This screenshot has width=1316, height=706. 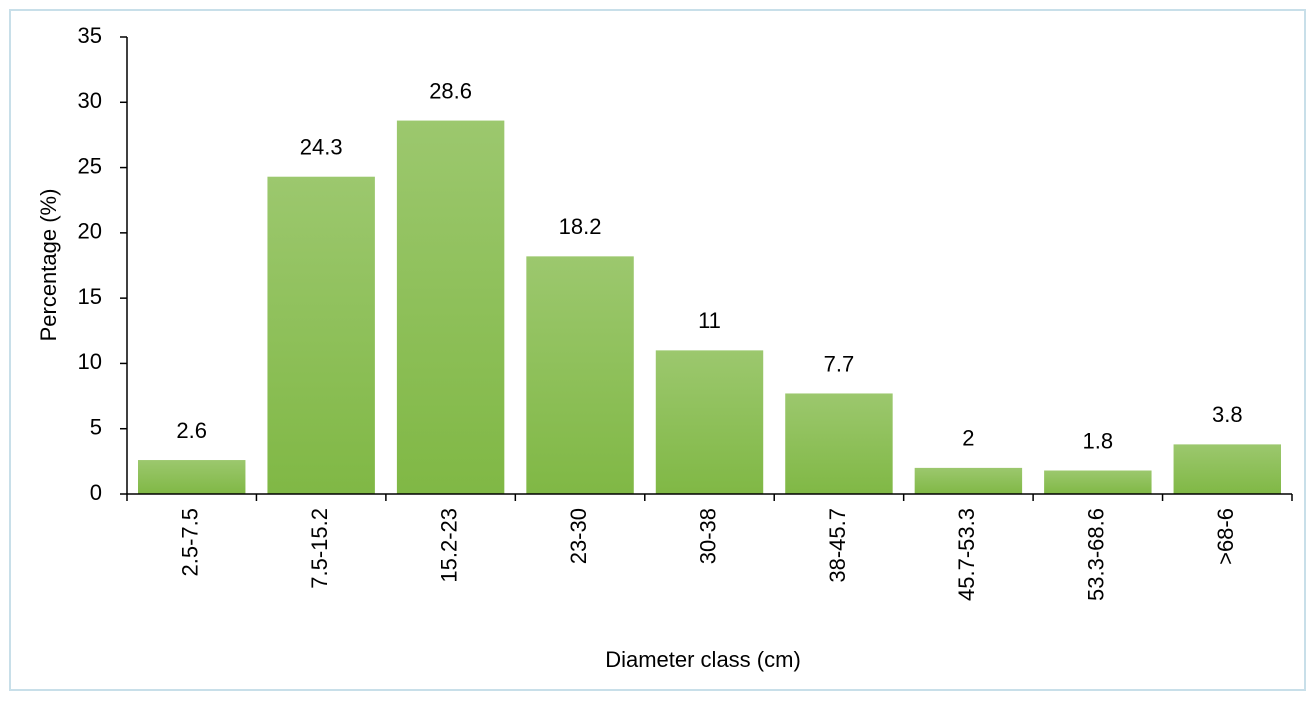 I want to click on value-label: 2.6, so click(x=191, y=430).